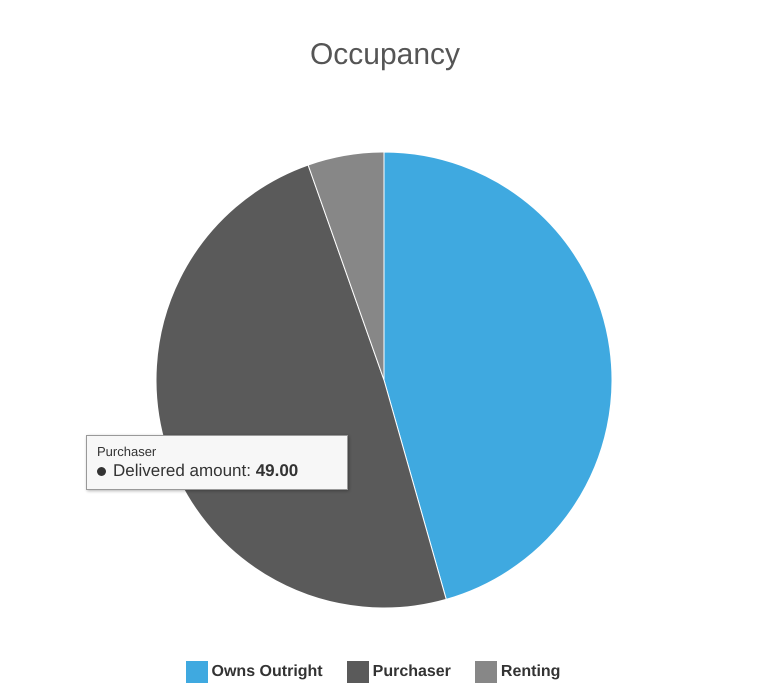 Image resolution: width=770 pixels, height=700 pixels. I want to click on legend-label: Renting, so click(530, 671).